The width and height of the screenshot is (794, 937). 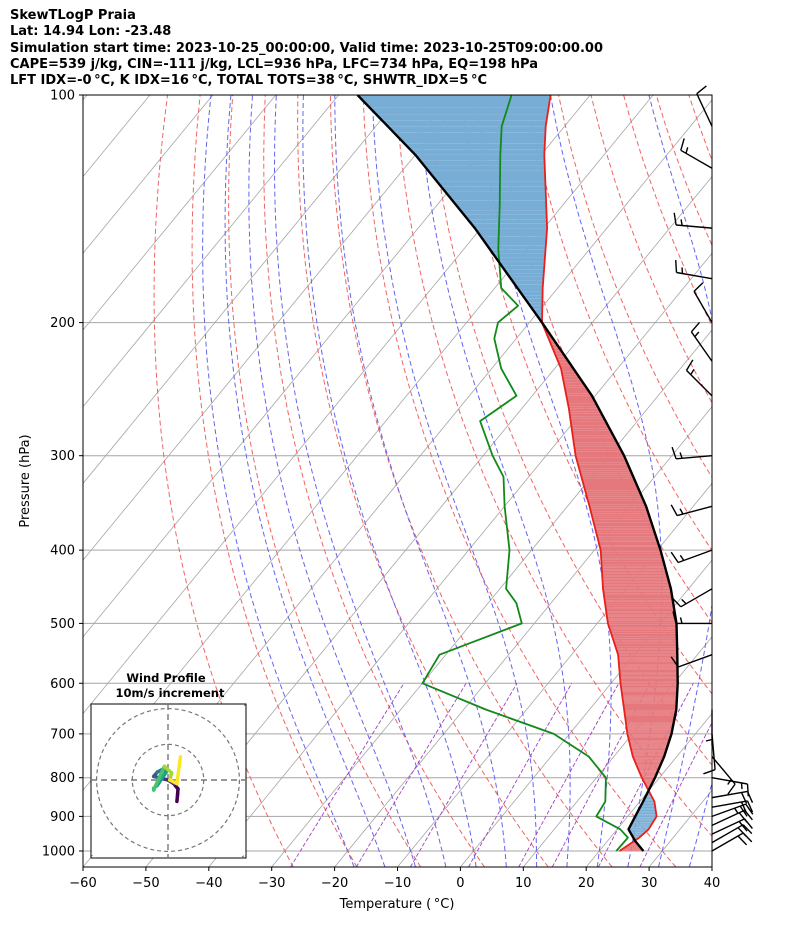 I want to click on hodograph-segment, so click(x=161, y=779).